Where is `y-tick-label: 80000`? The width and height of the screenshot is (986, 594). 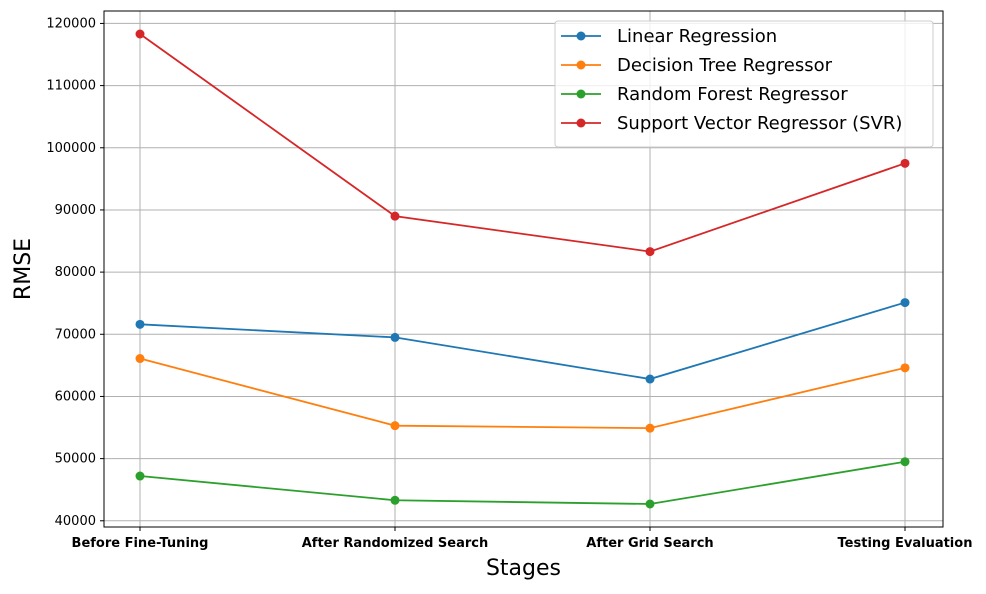
y-tick-label: 80000 is located at coordinates (75, 272).